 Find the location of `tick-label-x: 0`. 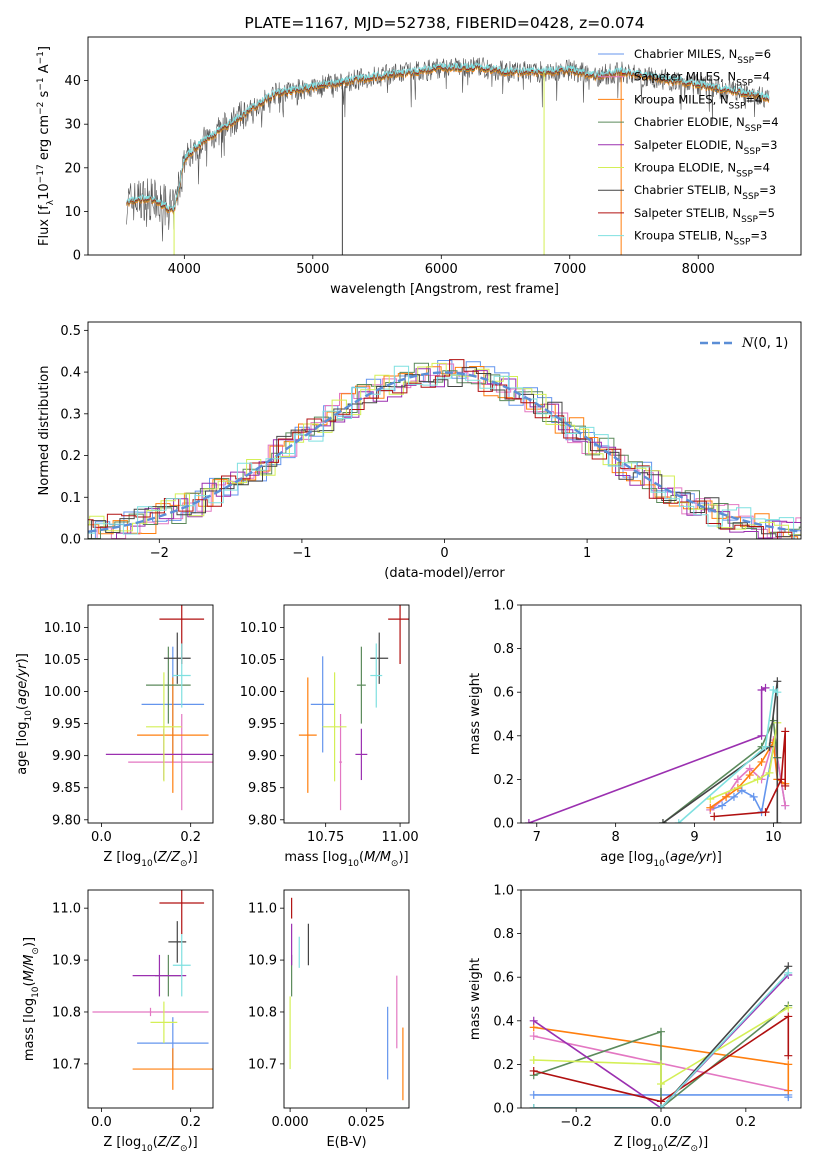

tick-label-x: 0 is located at coordinates (444, 553).